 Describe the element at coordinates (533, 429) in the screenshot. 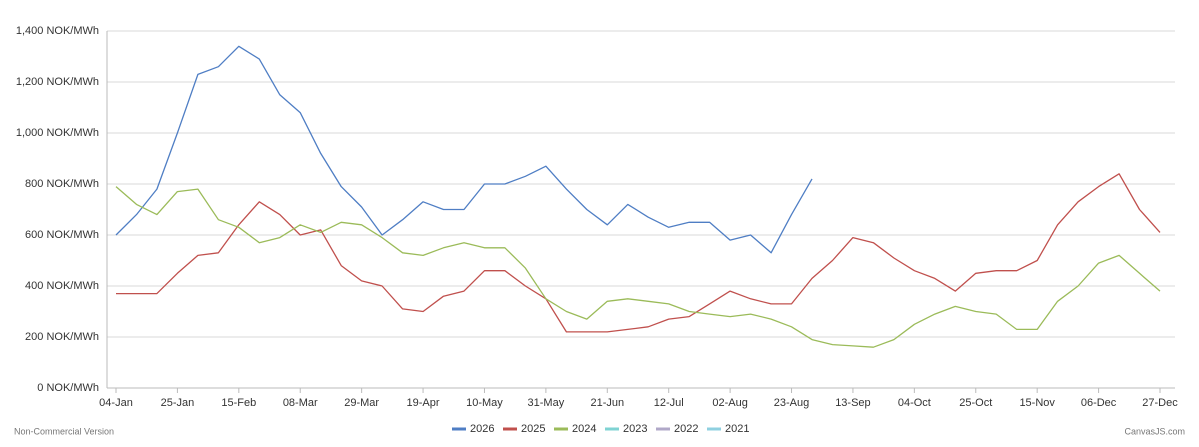

I see `legend-label: 2025` at that location.